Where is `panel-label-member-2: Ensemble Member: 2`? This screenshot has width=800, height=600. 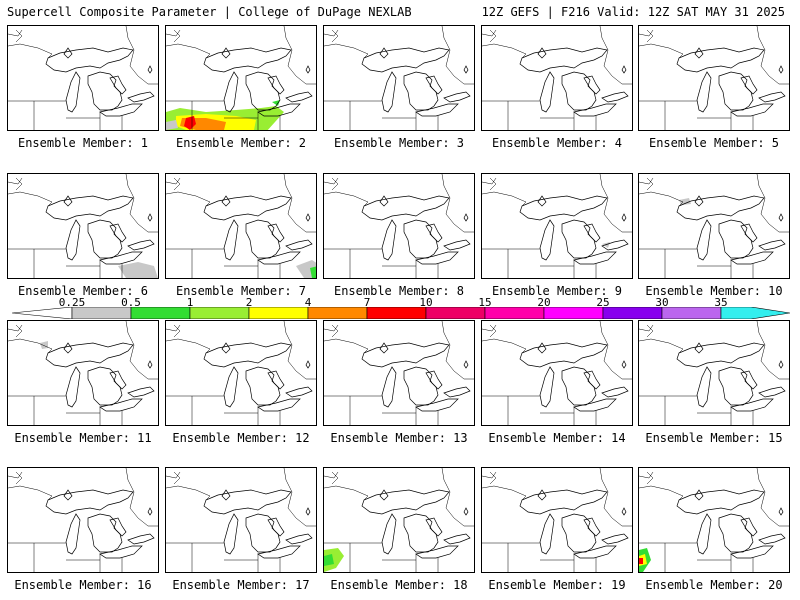
panel-label-member-2: Ensemble Member: 2 is located at coordinates (241, 143).